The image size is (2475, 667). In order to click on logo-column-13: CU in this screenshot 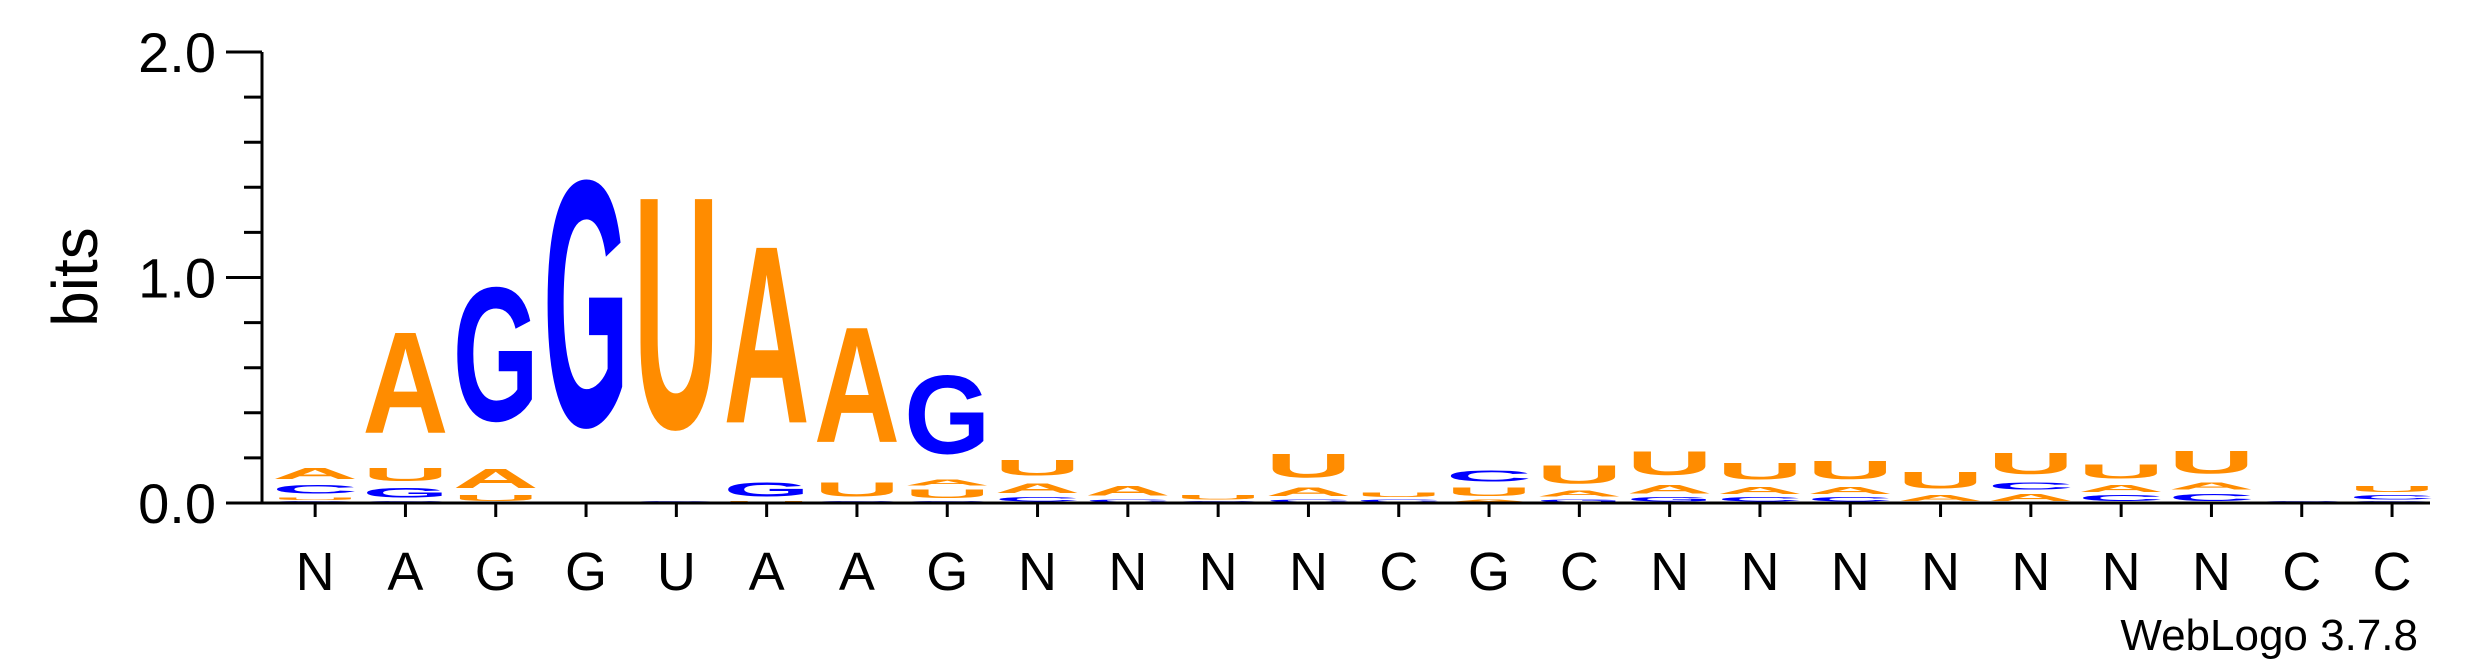, I will do `click(1399, 497)`.